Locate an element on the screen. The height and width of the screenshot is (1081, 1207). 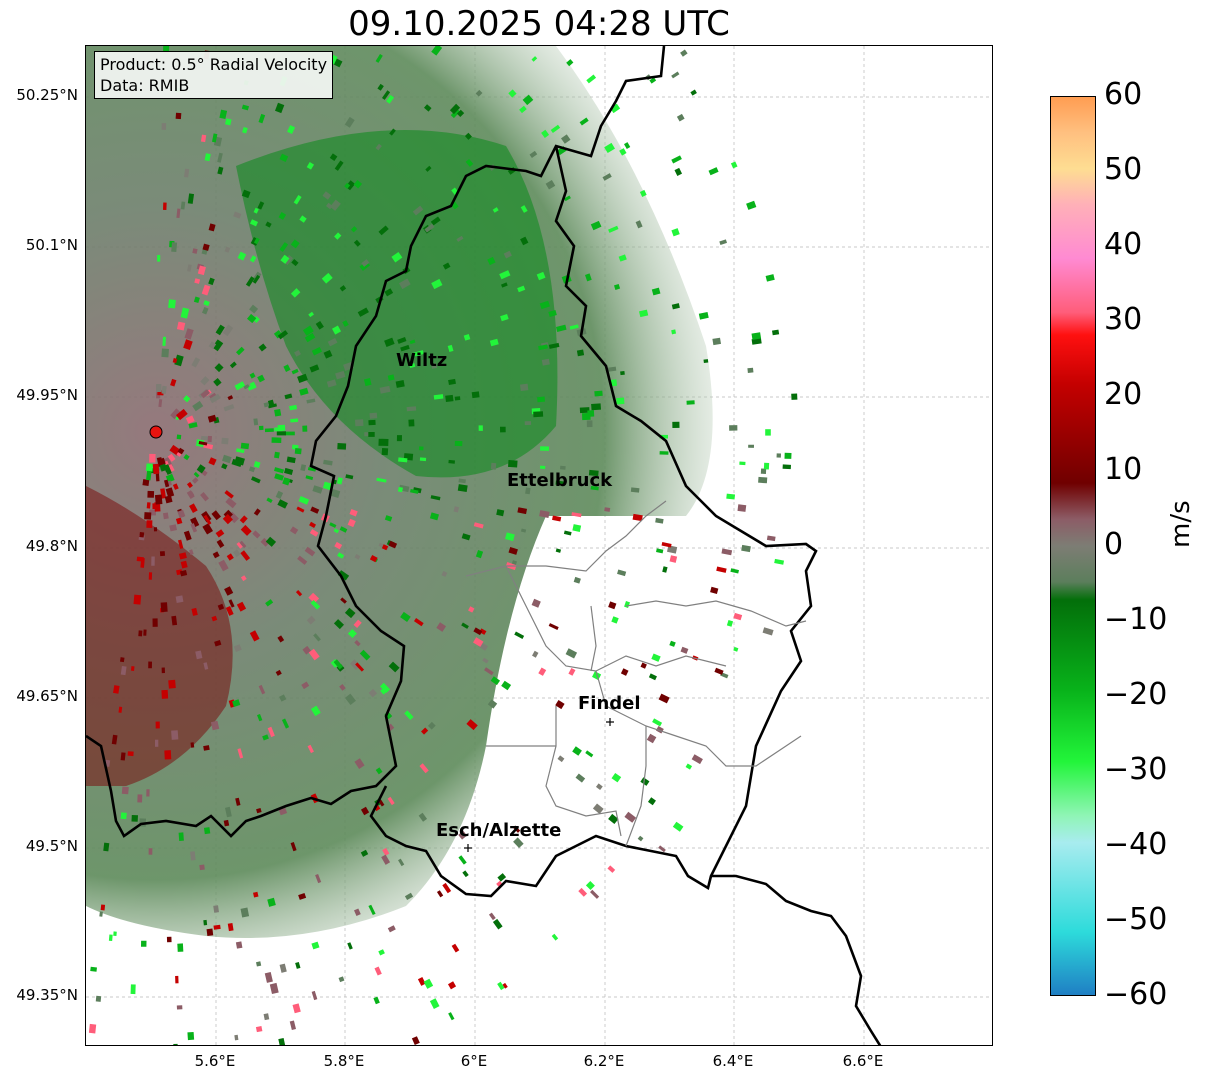
lat-tick: 50.25°N is located at coordinates (47, 95).